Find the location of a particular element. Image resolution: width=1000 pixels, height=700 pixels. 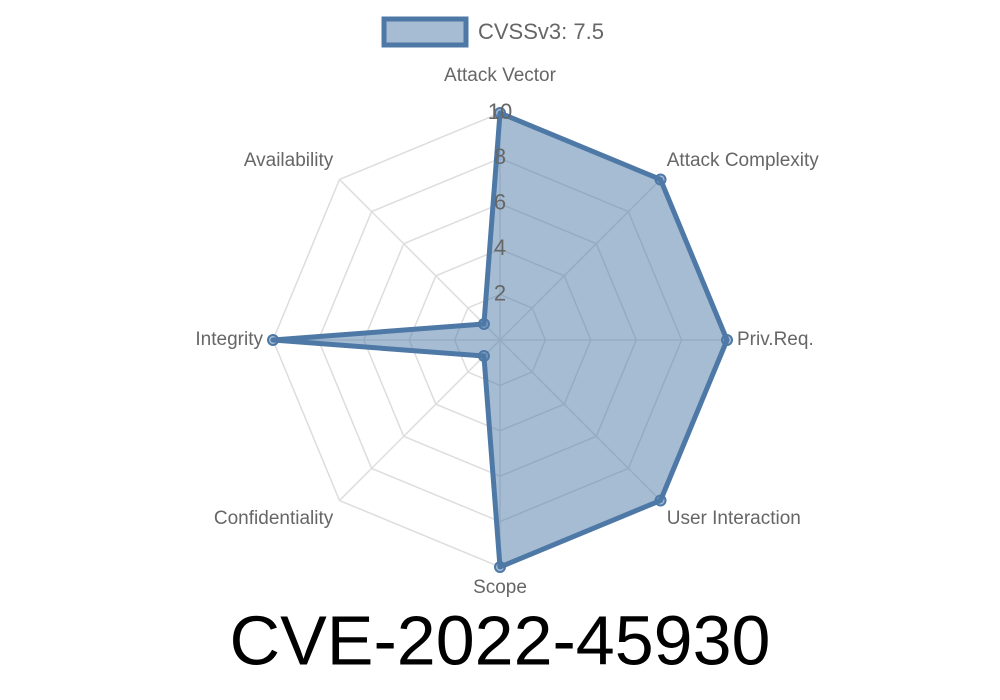

r-tick-label: 6 is located at coordinates (500, 202).